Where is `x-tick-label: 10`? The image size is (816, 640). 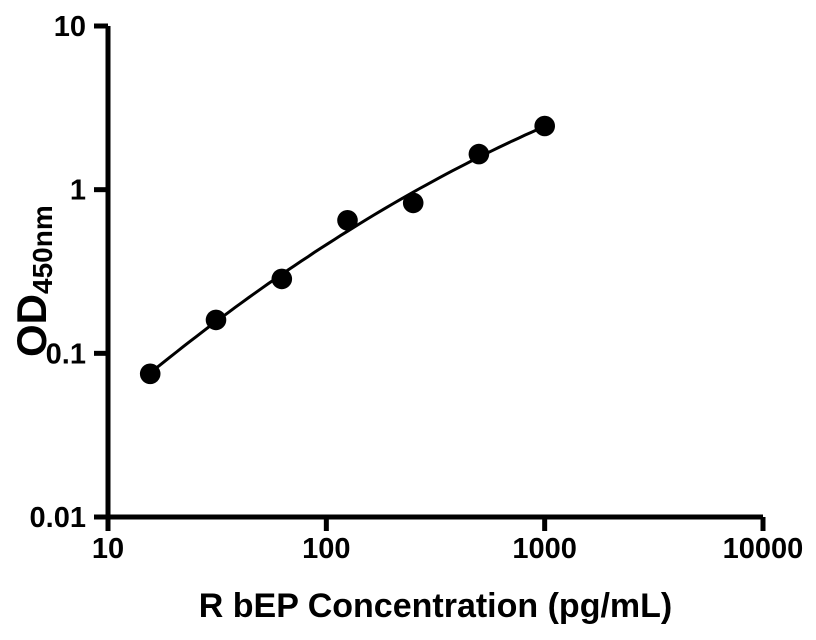 x-tick-label: 10 is located at coordinates (108, 549).